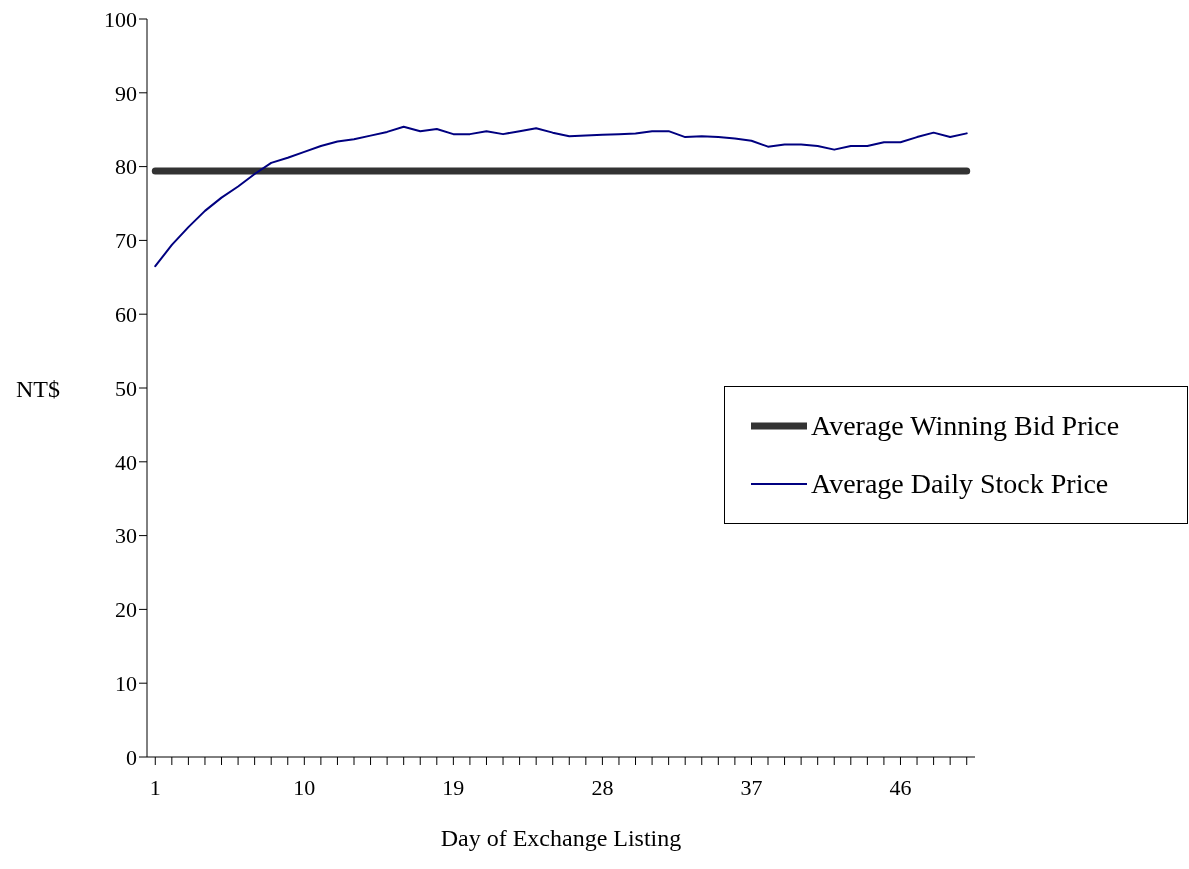  What do you see at coordinates (126, 536) in the screenshot?
I see `y-tick-label: 30` at bounding box center [126, 536].